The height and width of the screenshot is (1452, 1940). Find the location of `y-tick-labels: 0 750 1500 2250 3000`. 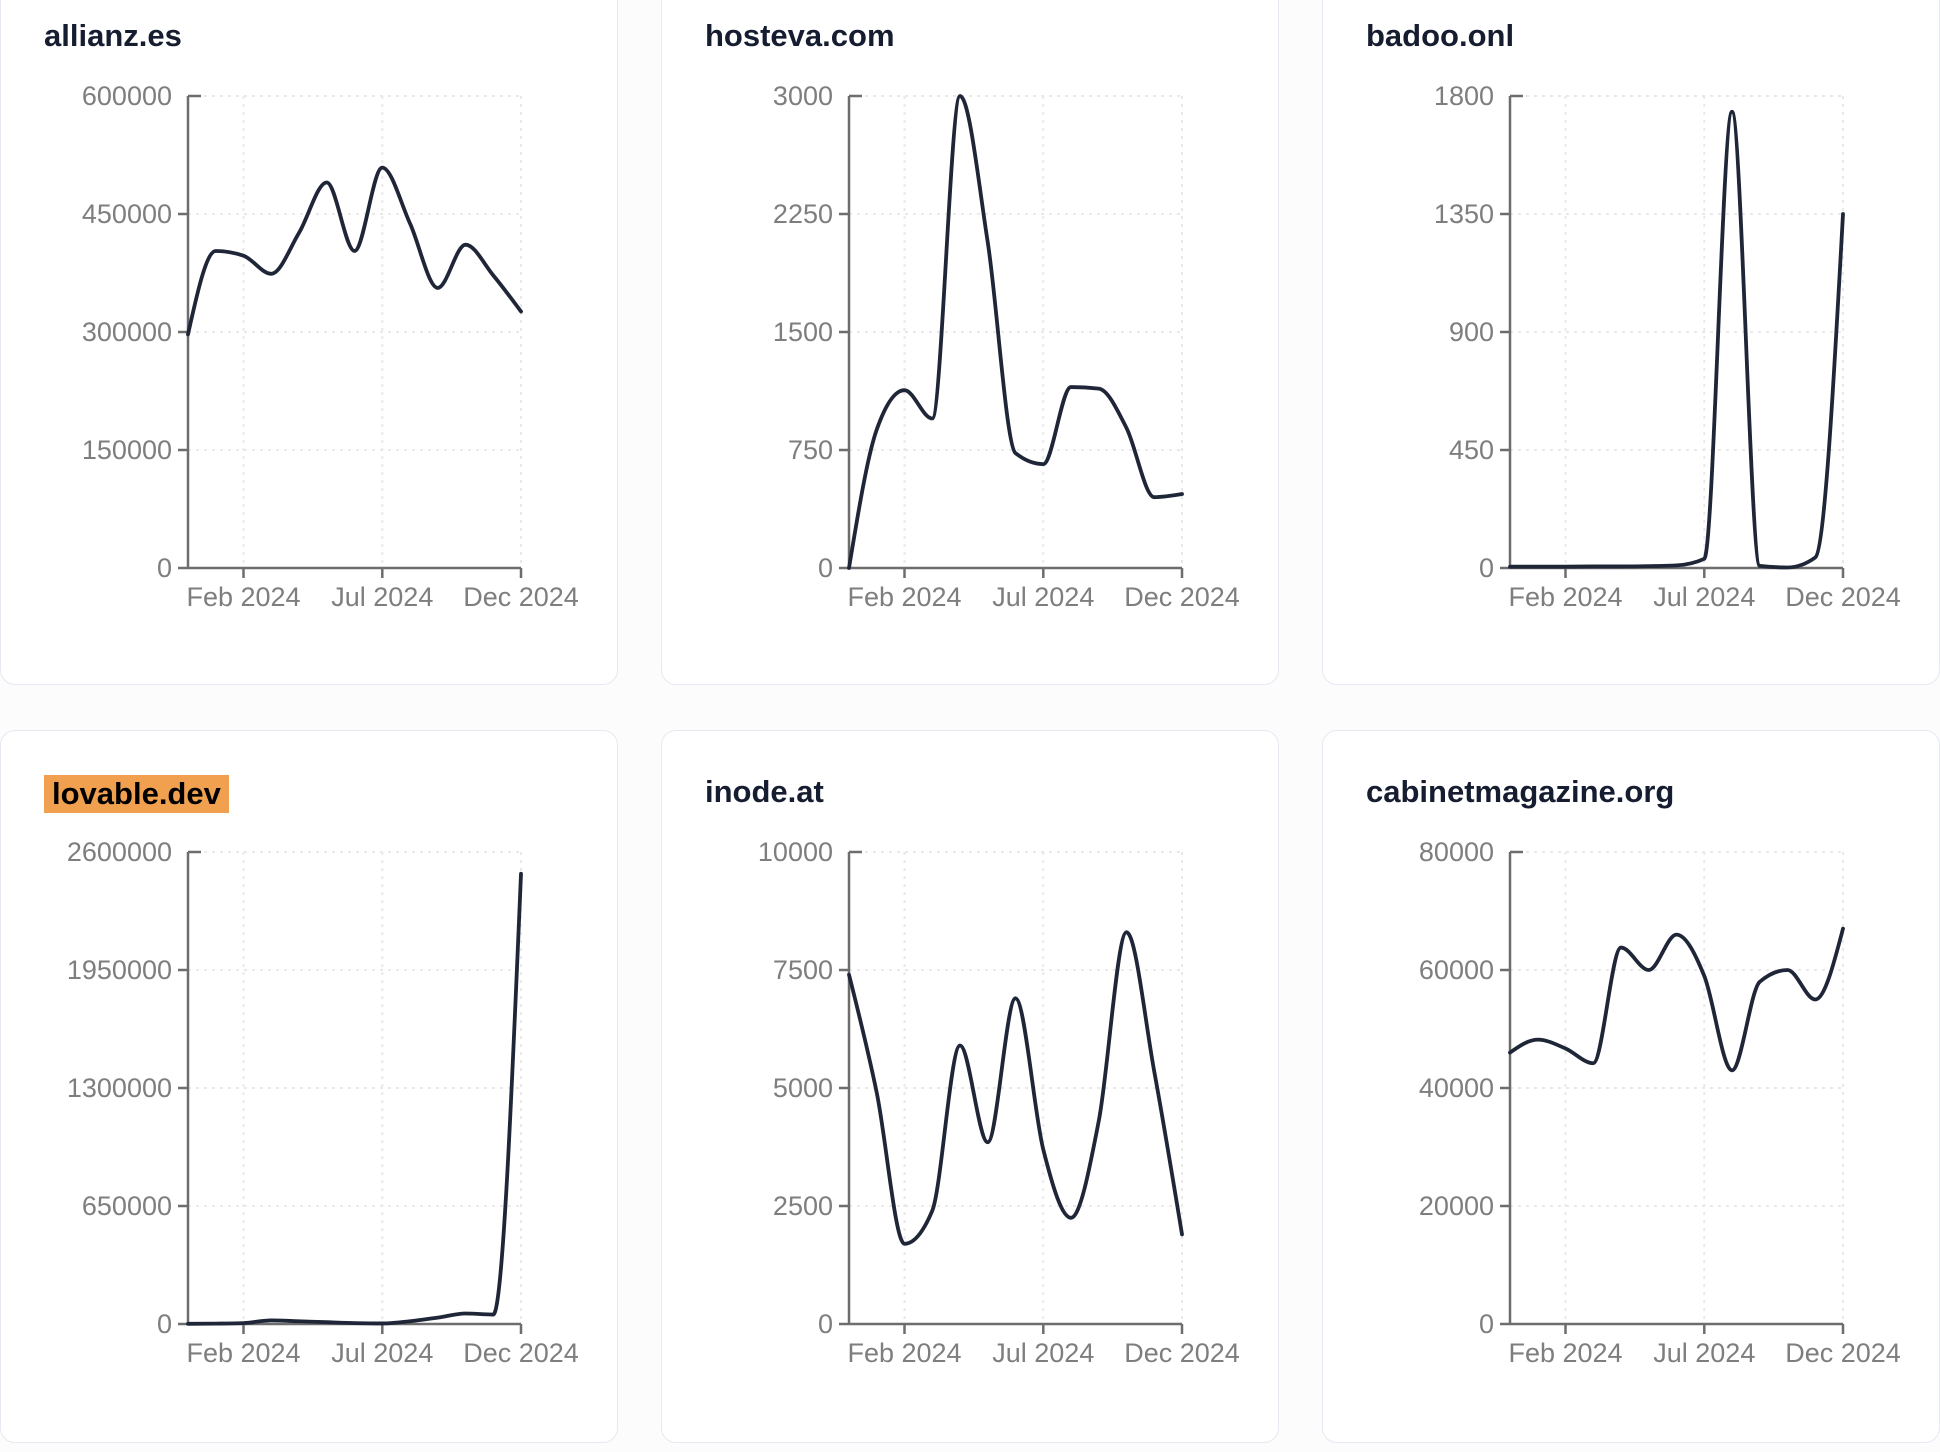

y-tick-labels: 0 750 1500 2250 3000 is located at coordinates (803, 332).